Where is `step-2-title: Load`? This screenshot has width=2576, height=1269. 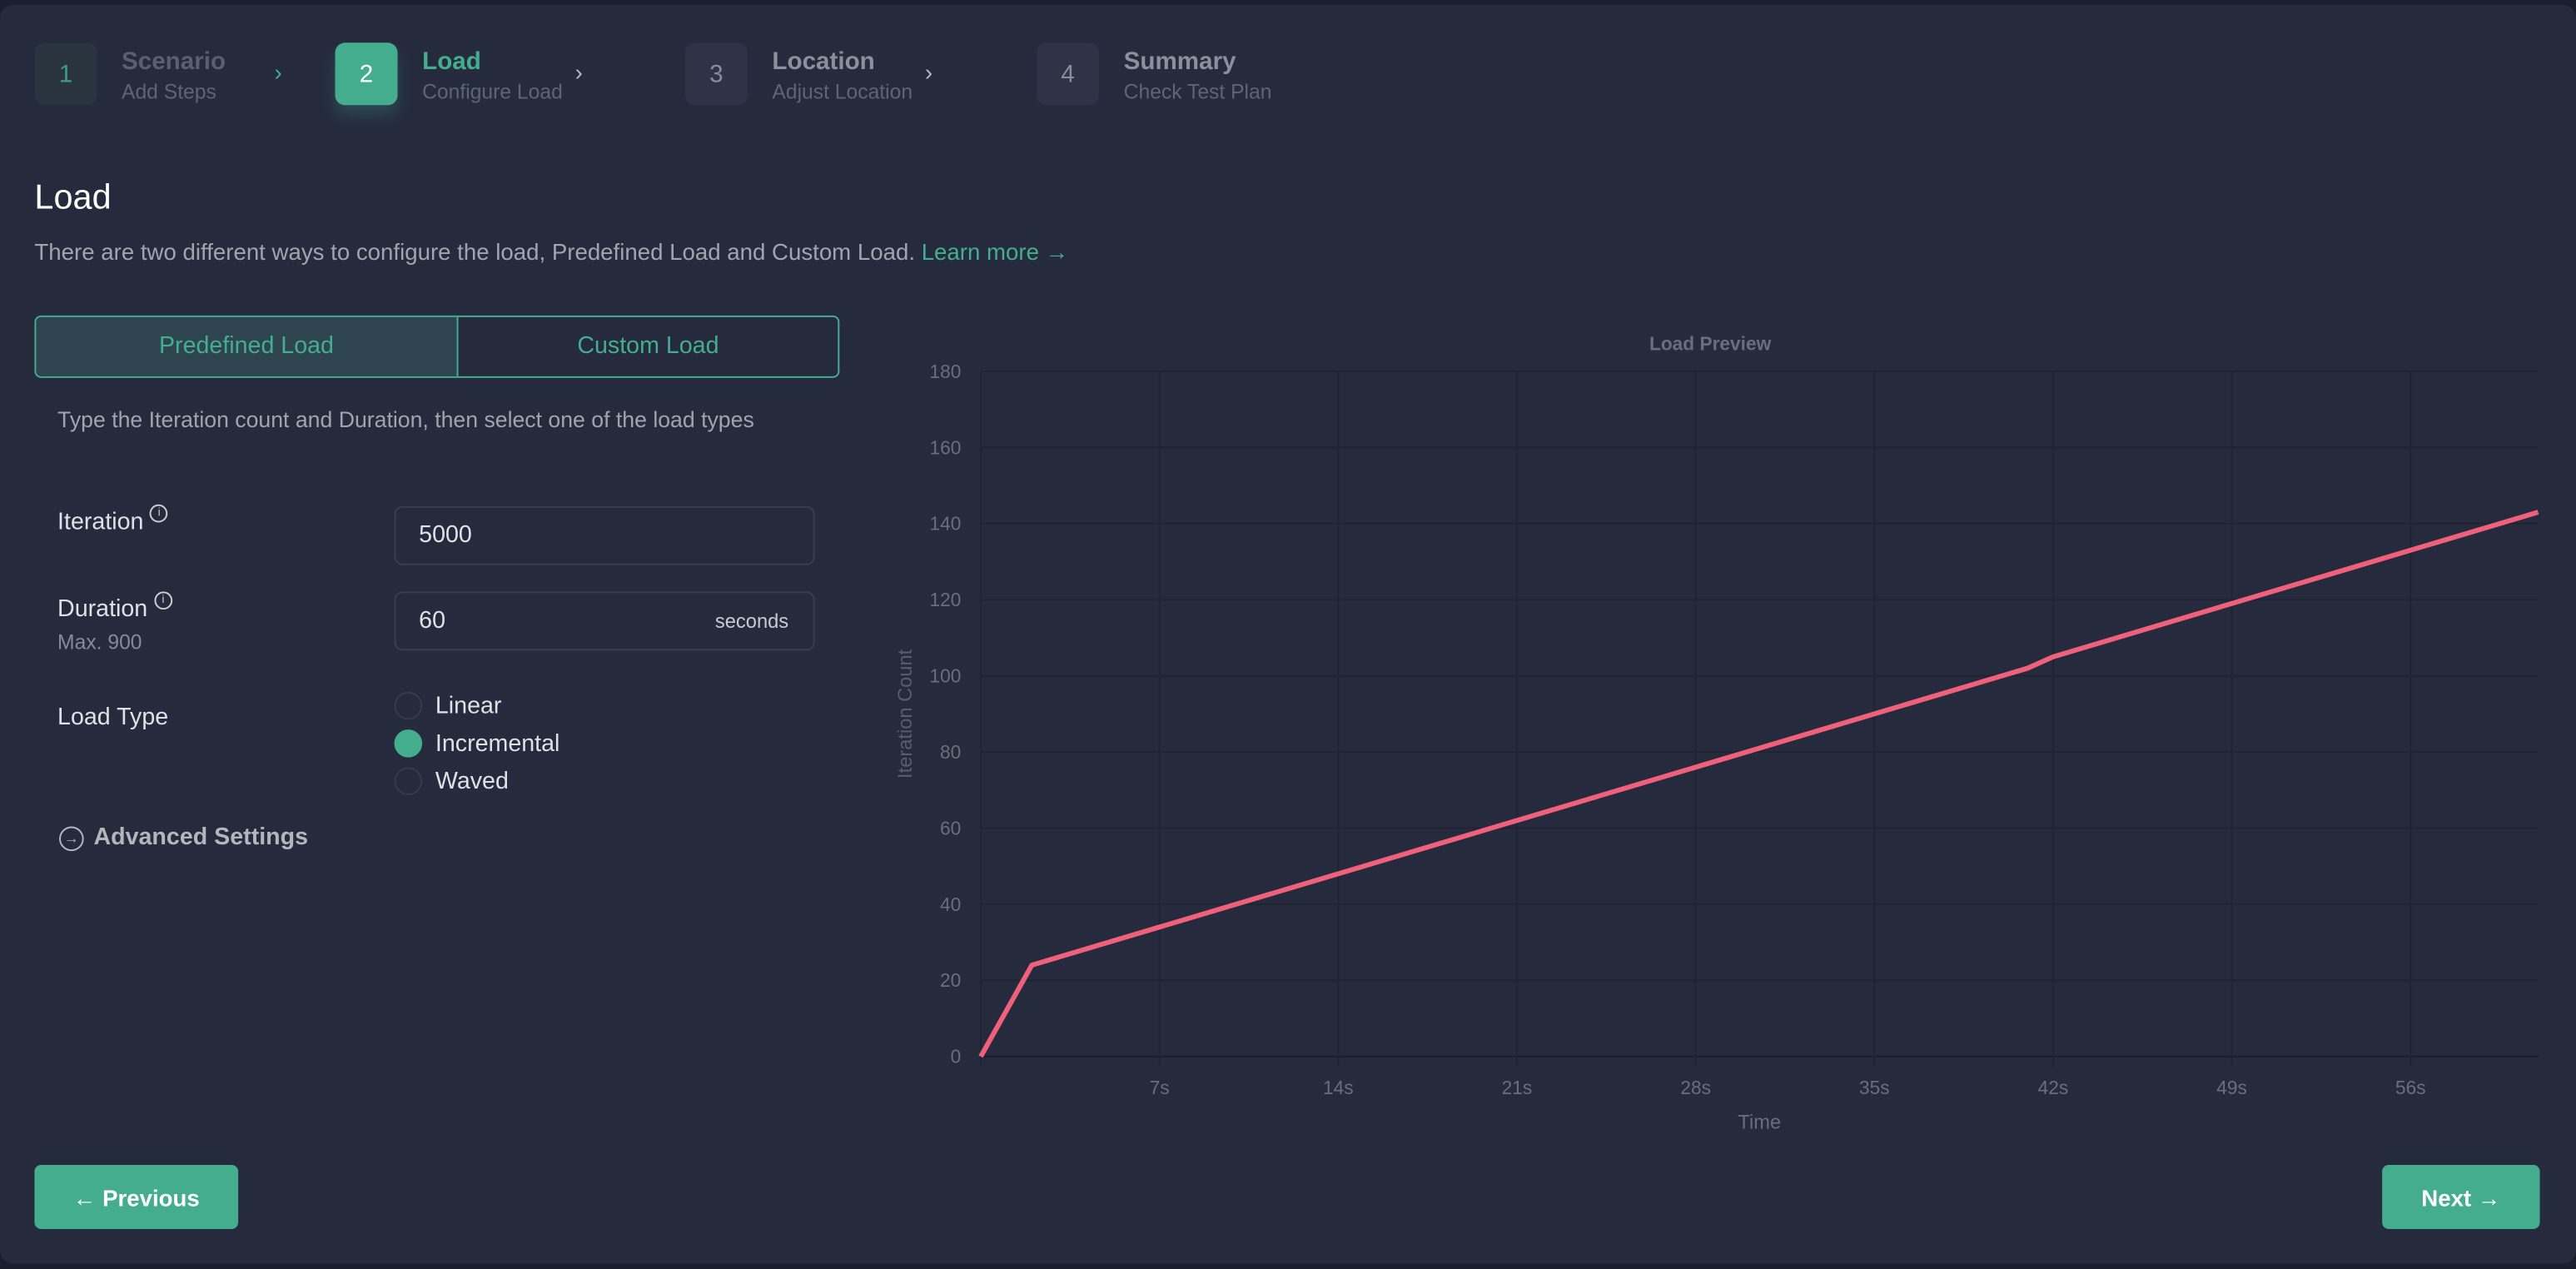 step-2-title: Load is located at coordinates (451, 61).